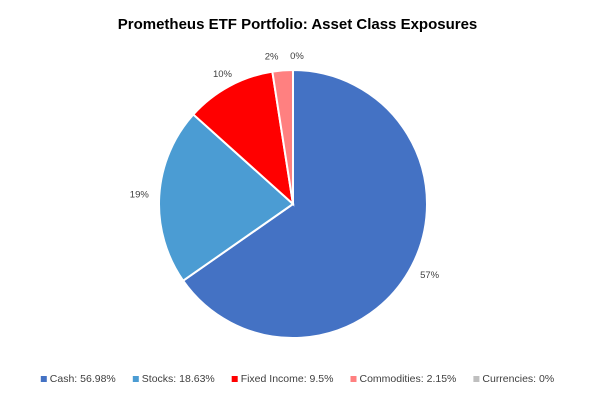 The height and width of the screenshot is (406, 595). I want to click on data-label-currencies: 0%, so click(297, 56).